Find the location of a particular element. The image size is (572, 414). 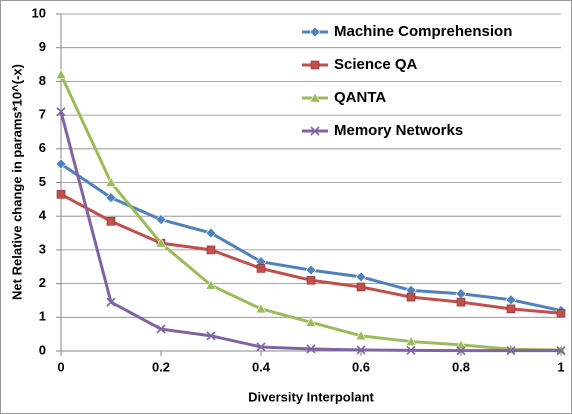

y-tick-label: 0 is located at coordinates (42, 349).